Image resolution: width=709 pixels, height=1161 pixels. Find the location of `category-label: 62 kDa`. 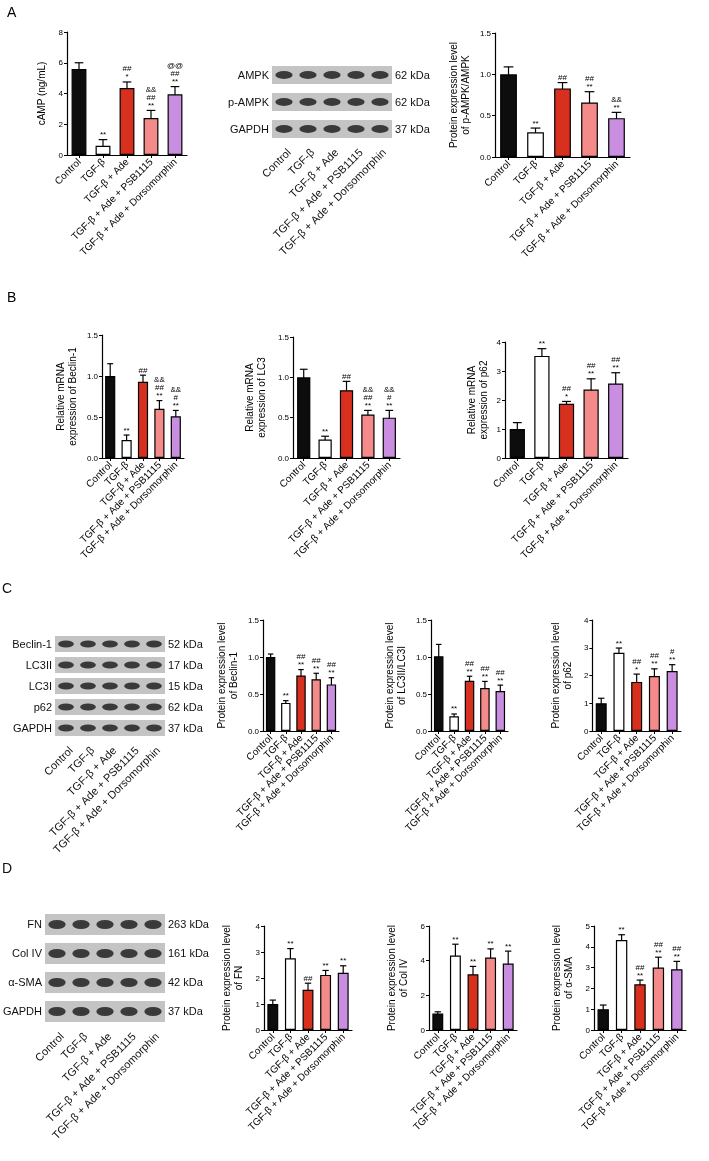

category-label: 62 kDa is located at coordinates (412, 101).